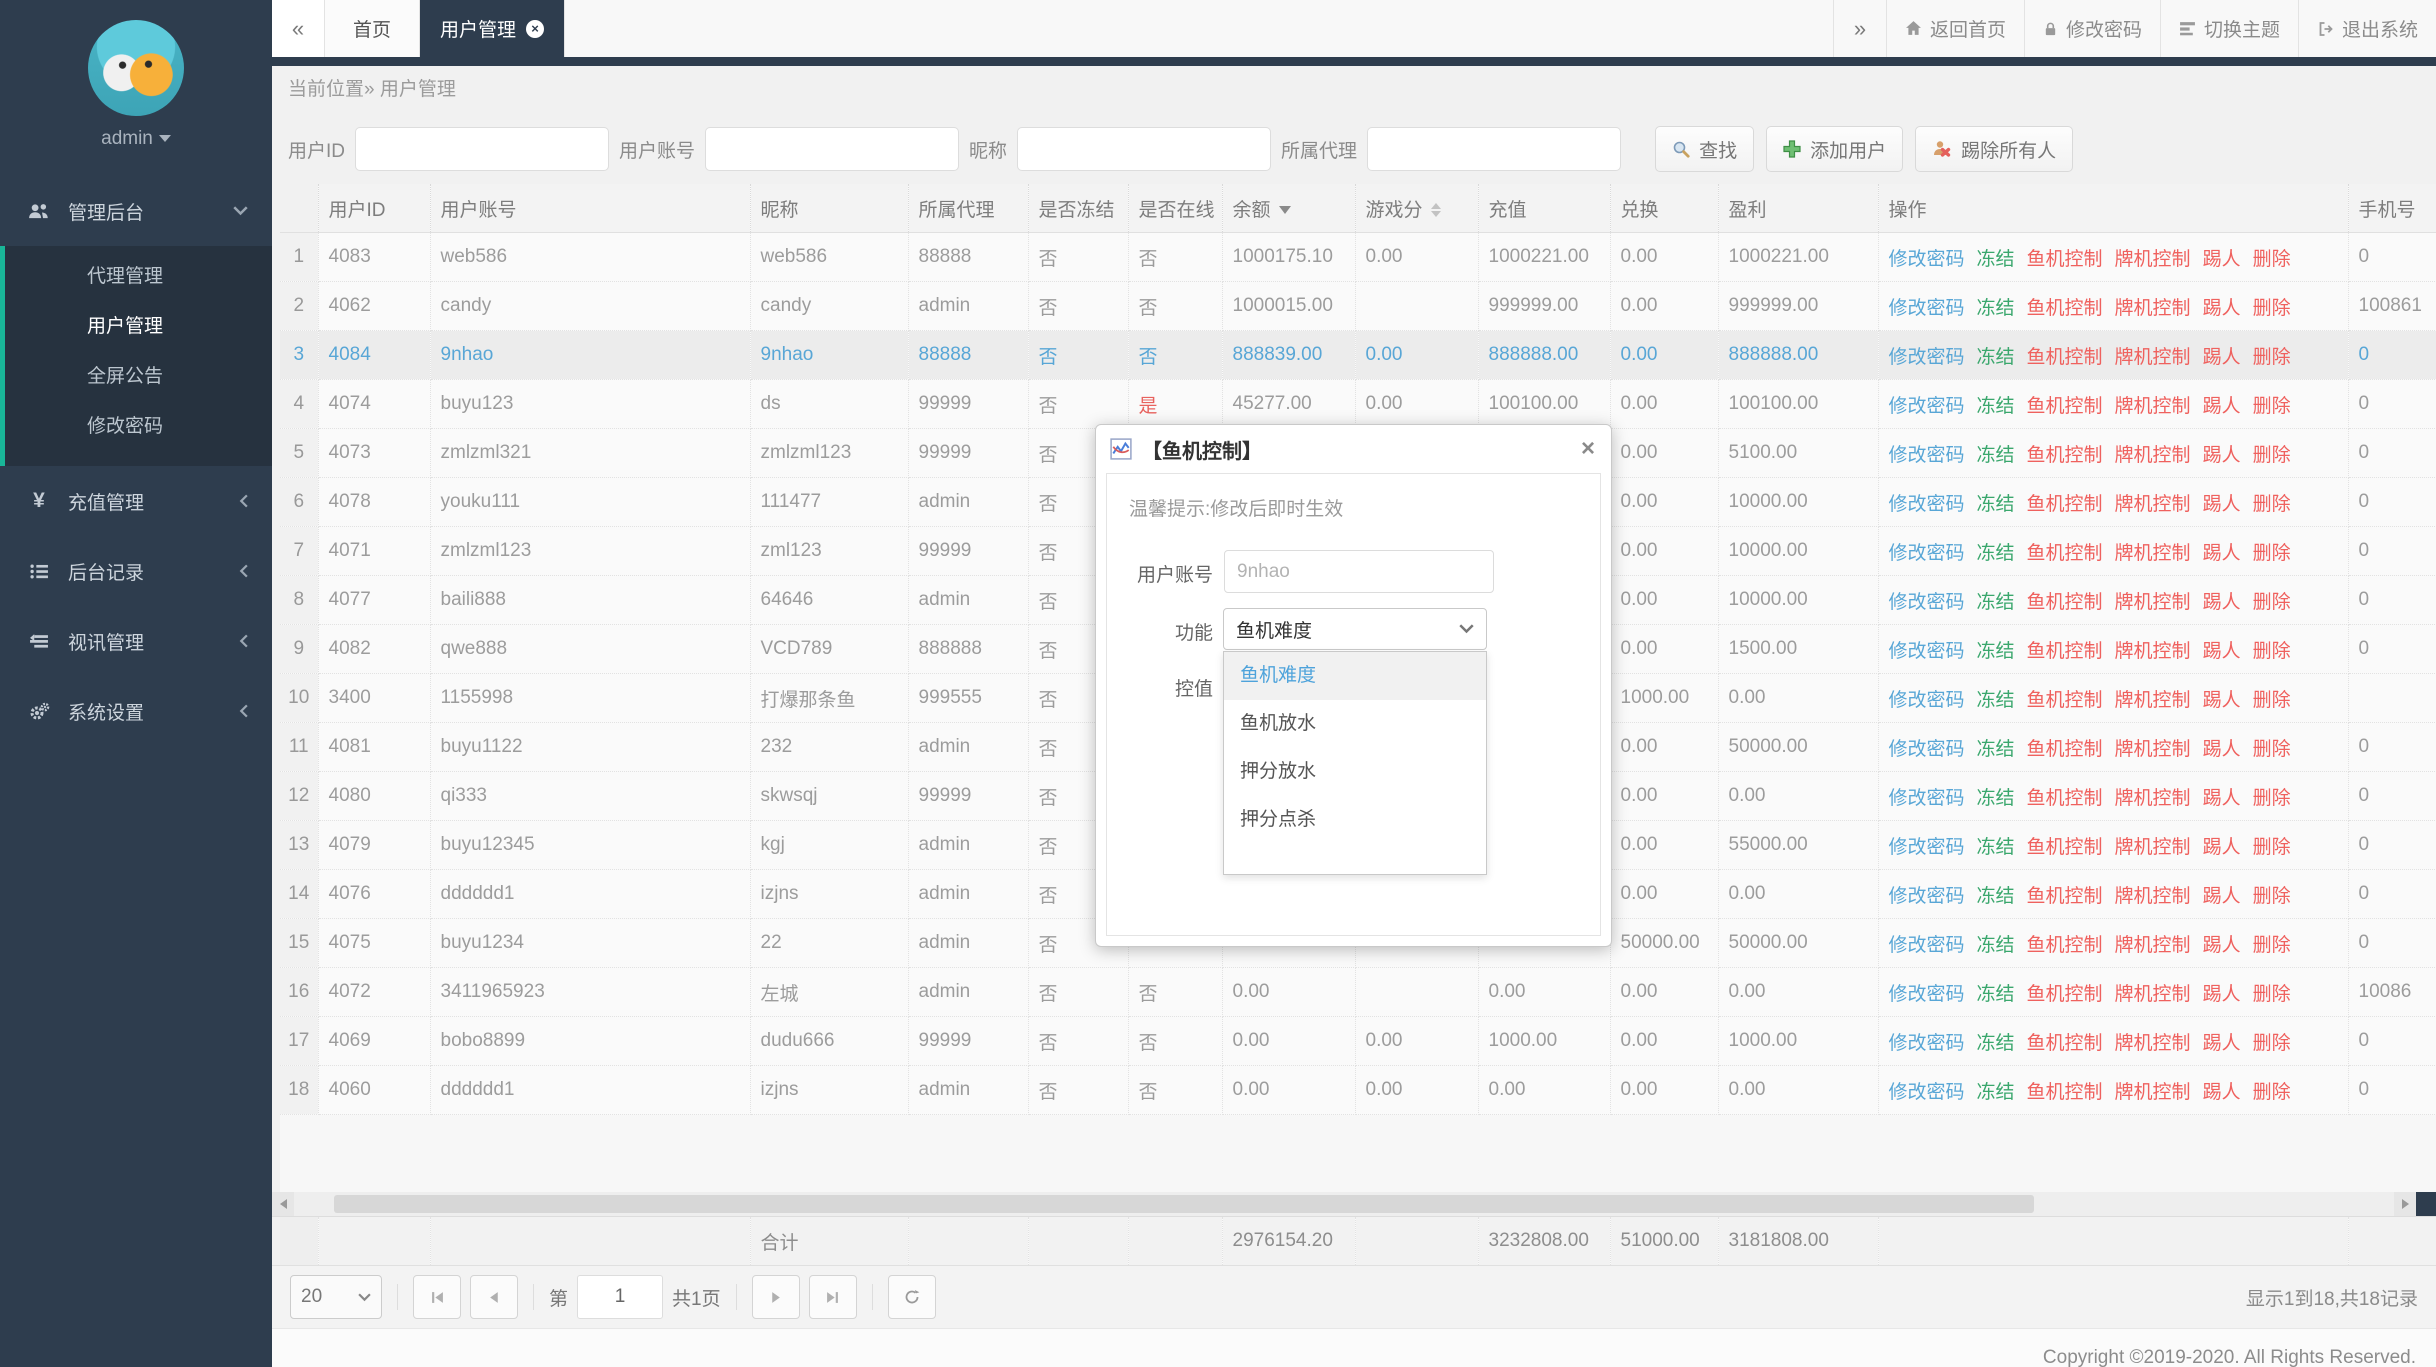 This screenshot has height=1367, width=2436. Describe the element at coordinates (482, 149) in the screenshot. I see `filter-input-user-id` at that location.